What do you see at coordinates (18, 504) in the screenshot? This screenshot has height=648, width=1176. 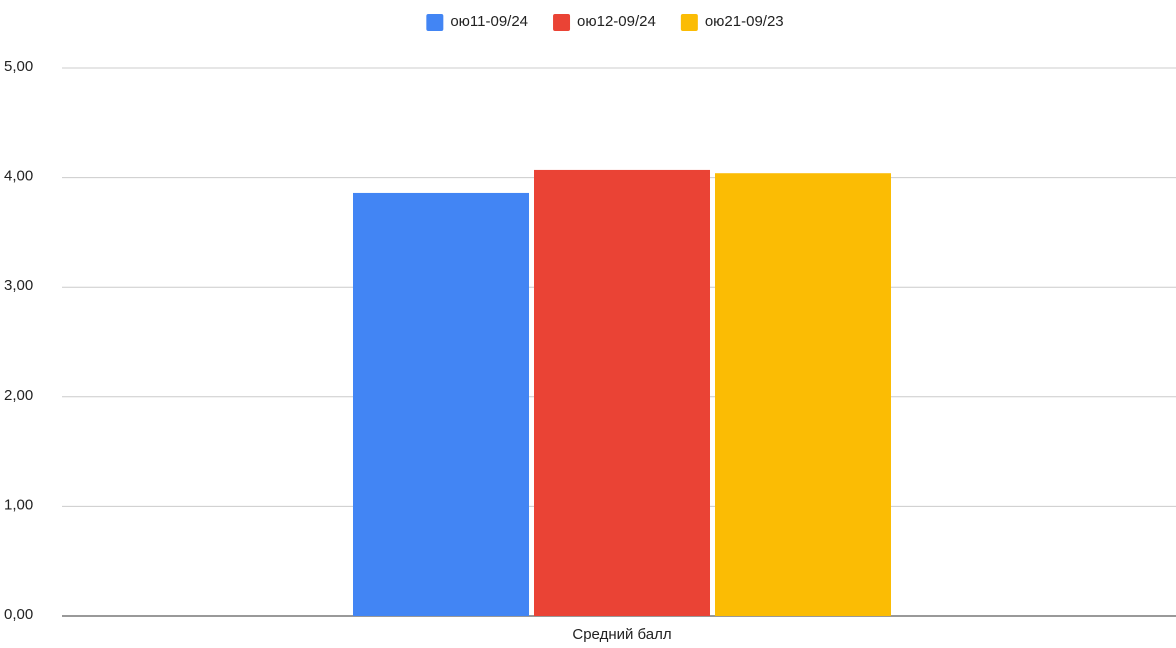 I see `y-tick-label: 1,00` at bounding box center [18, 504].